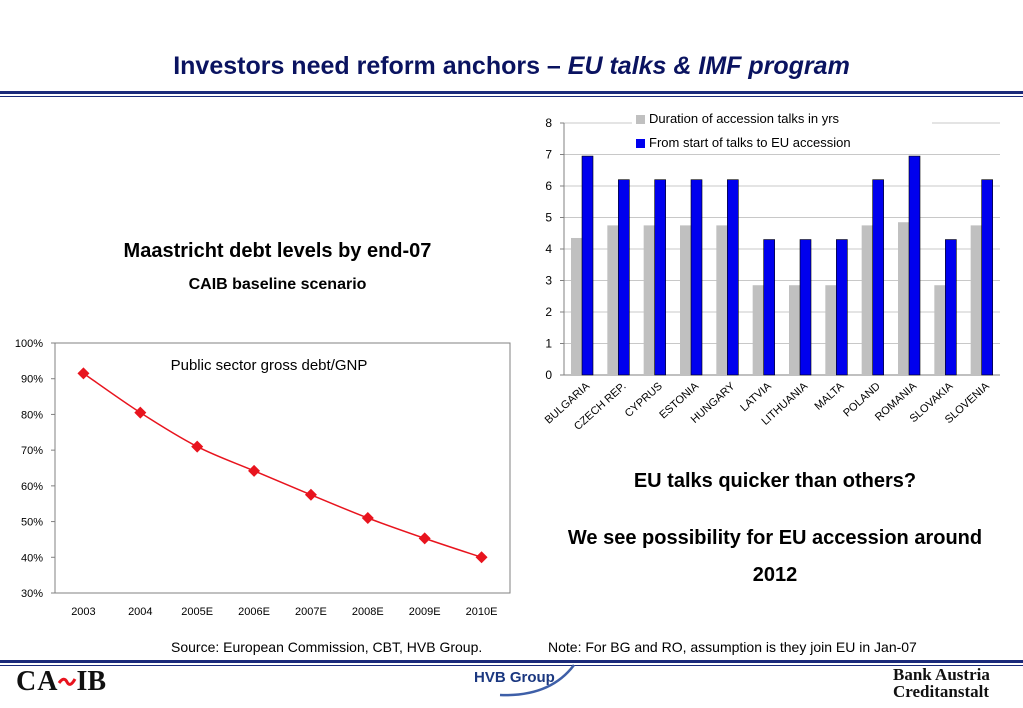 The width and height of the screenshot is (1023, 708). Describe the element at coordinates (269, 365) in the screenshot. I see `line-chart-title: Public sector gross debt/GNP` at that location.